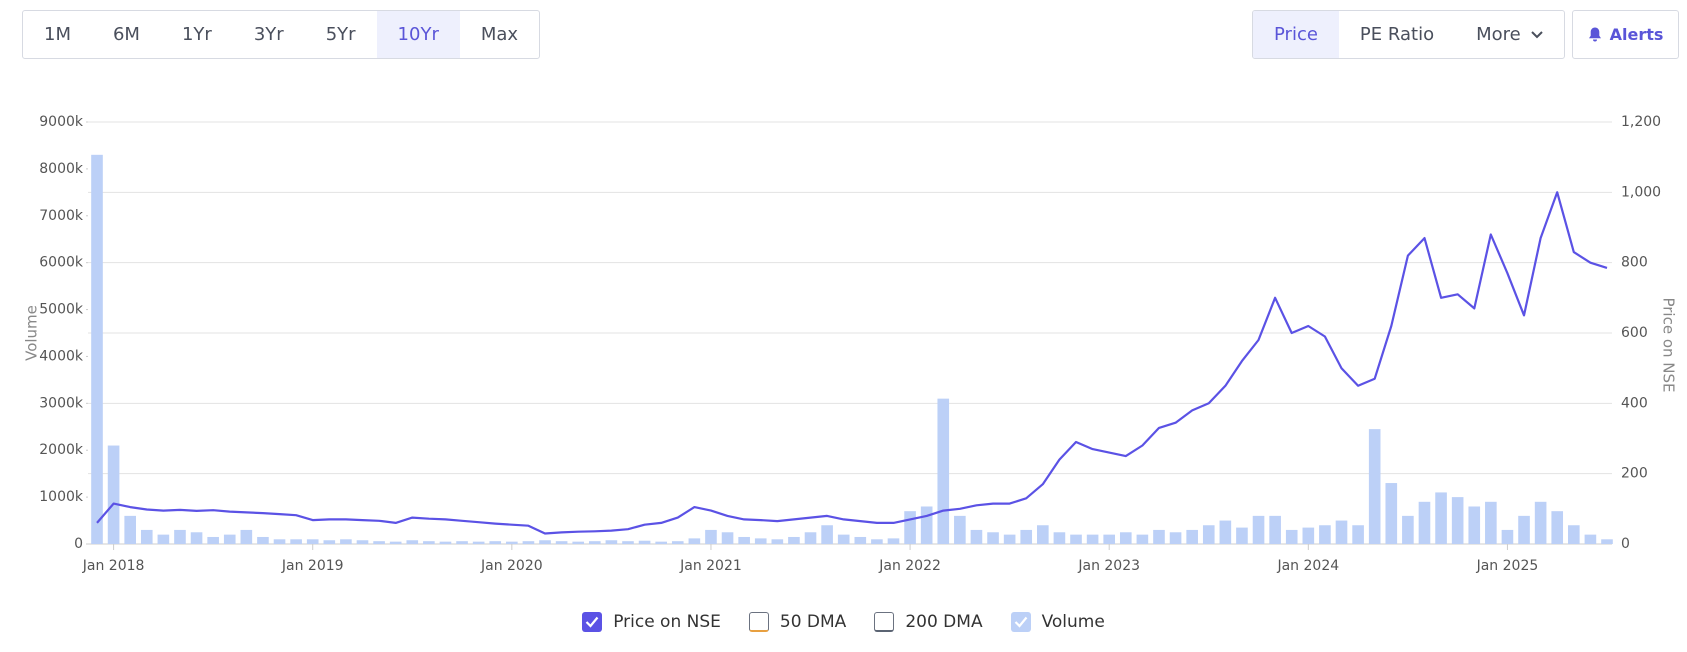  Describe the element at coordinates (499, 34) in the screenshot. I see `range-button: Max` at that location.